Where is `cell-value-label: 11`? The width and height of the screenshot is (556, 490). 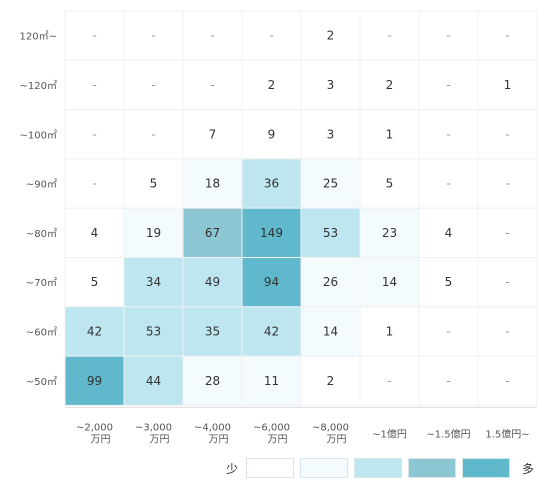
cell-value-label: 11 is located at coordinates (271, 381).